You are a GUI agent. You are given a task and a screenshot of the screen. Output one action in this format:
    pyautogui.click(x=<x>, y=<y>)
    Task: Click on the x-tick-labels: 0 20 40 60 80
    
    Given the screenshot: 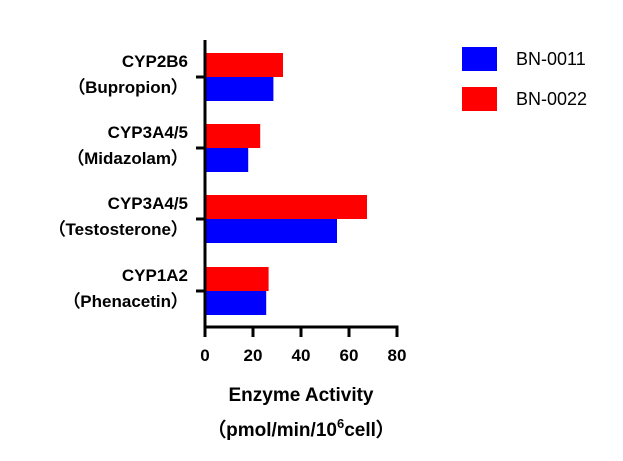 What is the action you would take?
    pyautogui.click(x=303, y=355)
    